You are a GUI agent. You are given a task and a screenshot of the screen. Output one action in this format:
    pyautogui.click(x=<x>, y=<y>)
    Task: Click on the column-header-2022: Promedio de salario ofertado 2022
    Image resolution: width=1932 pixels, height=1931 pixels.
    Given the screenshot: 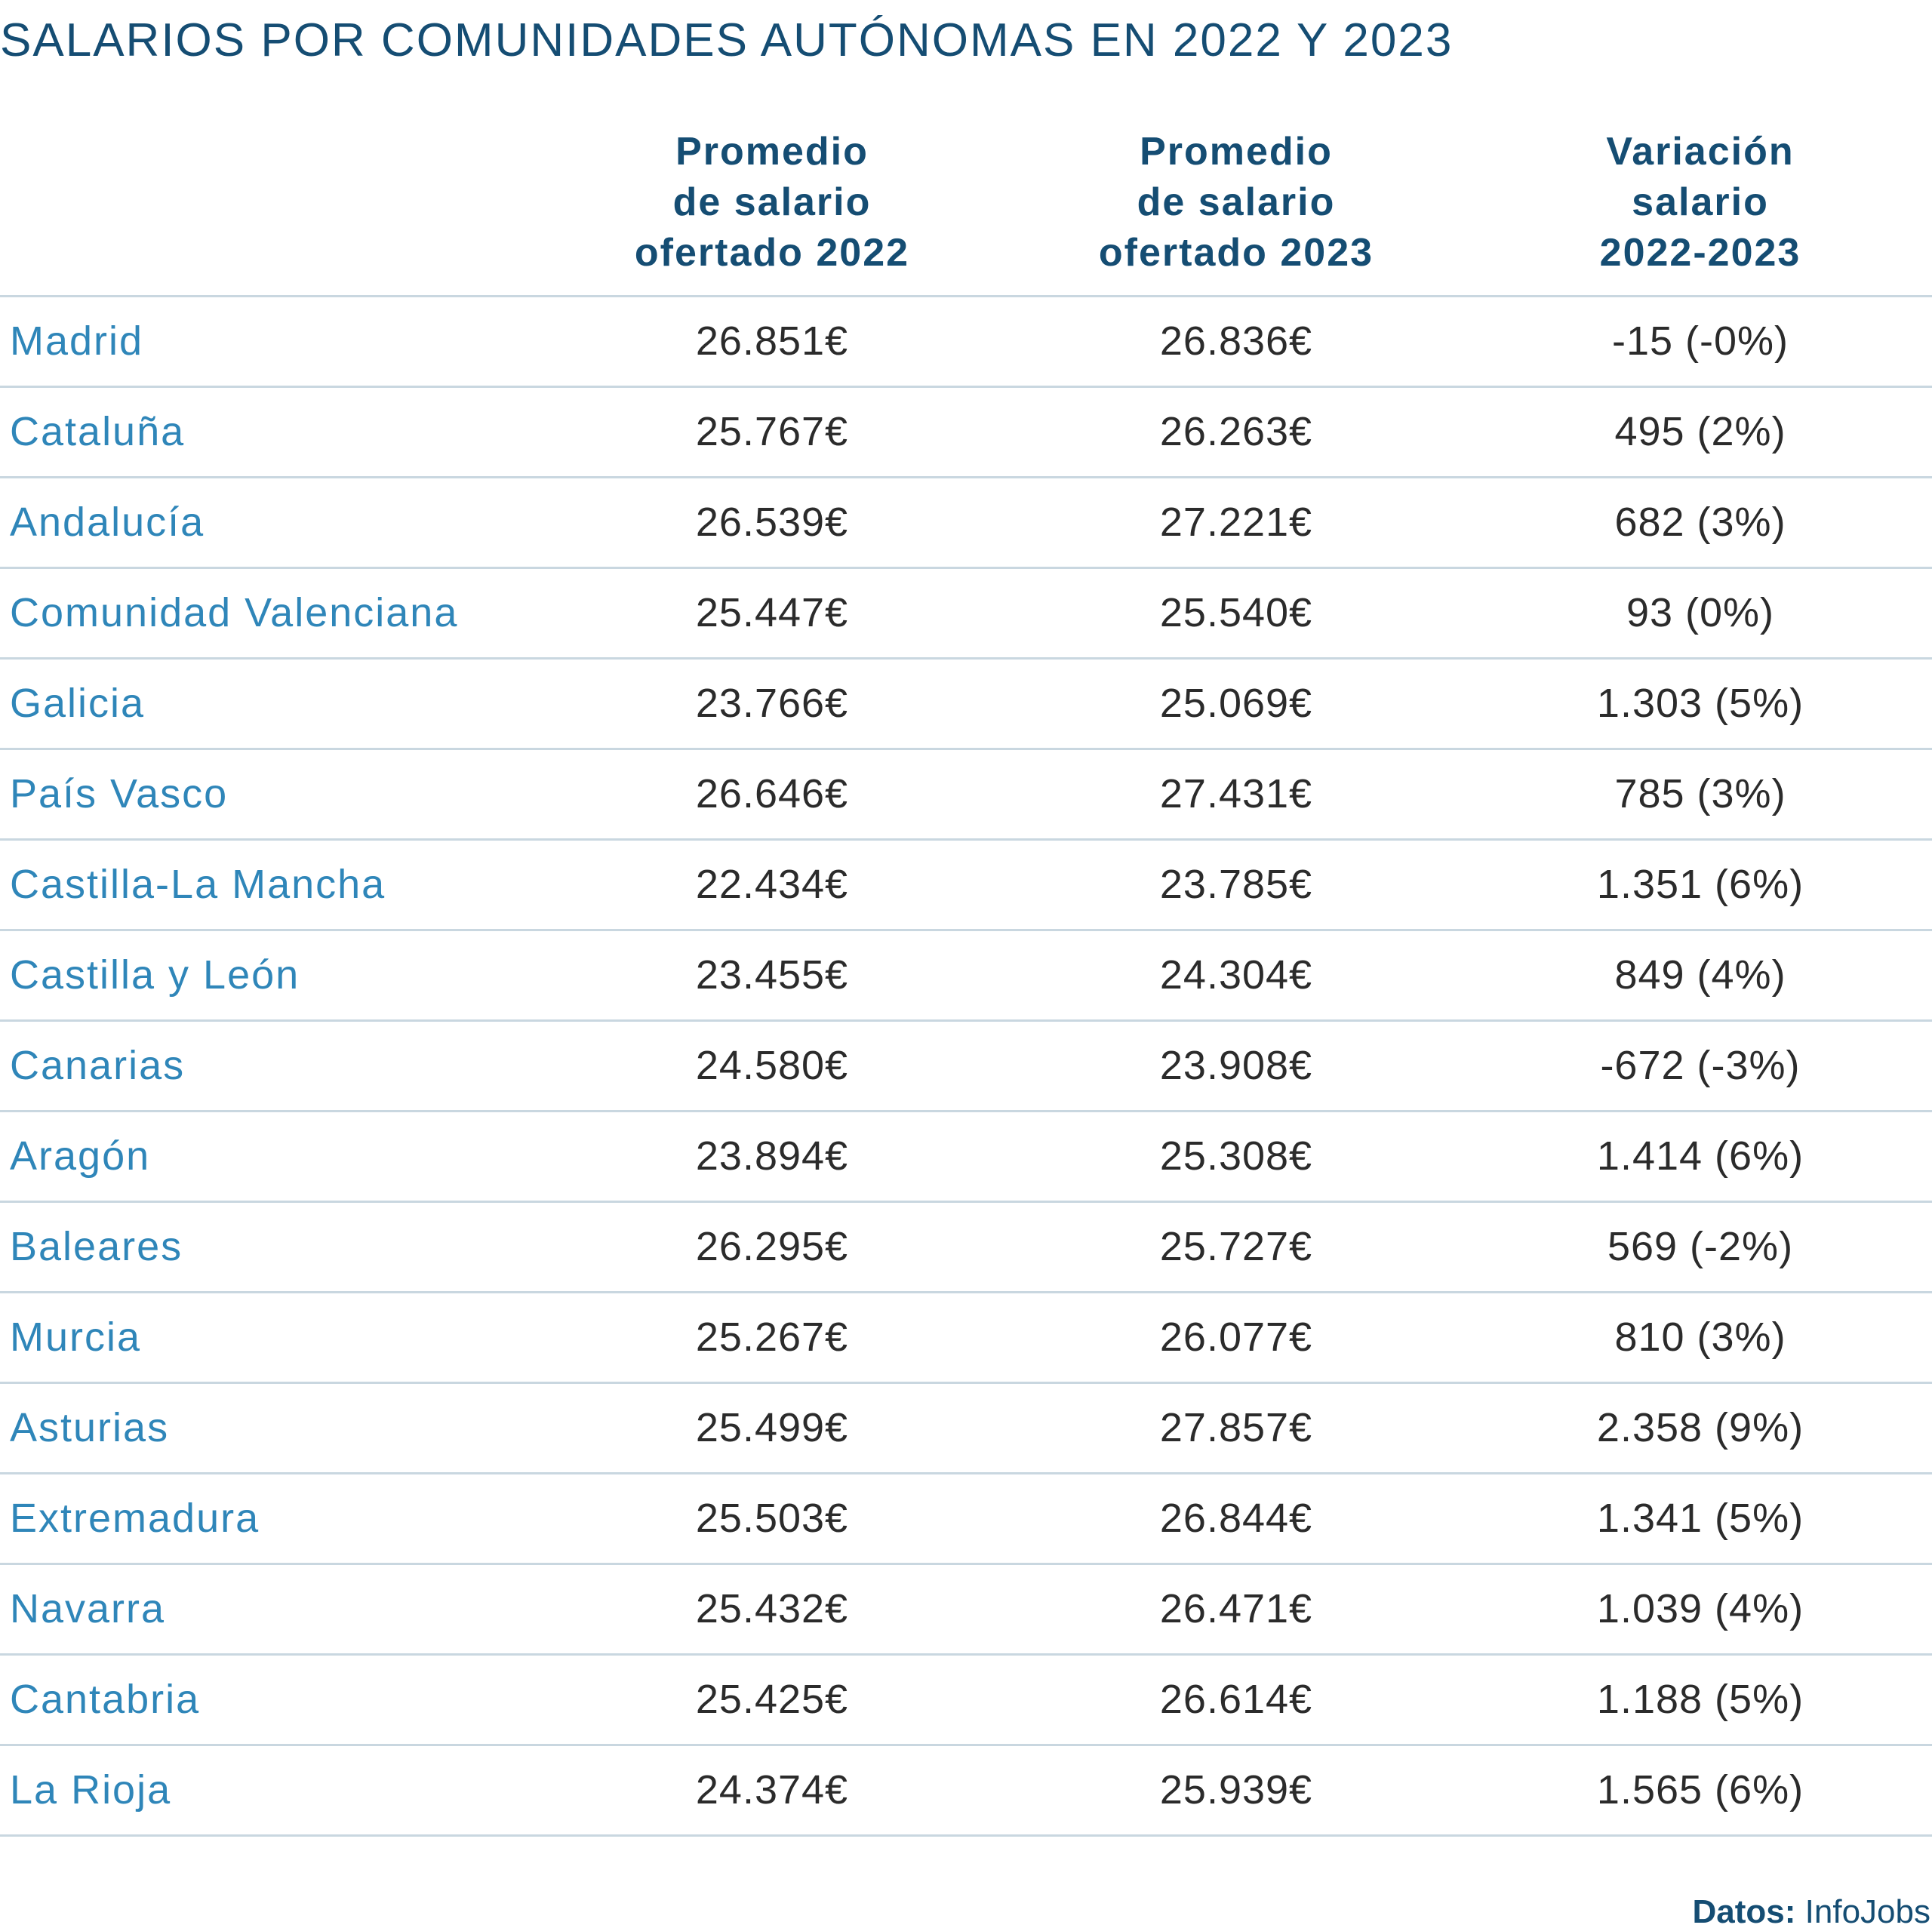 What is the action you would take?
    pyautogui.click(x=772, y=203)
    